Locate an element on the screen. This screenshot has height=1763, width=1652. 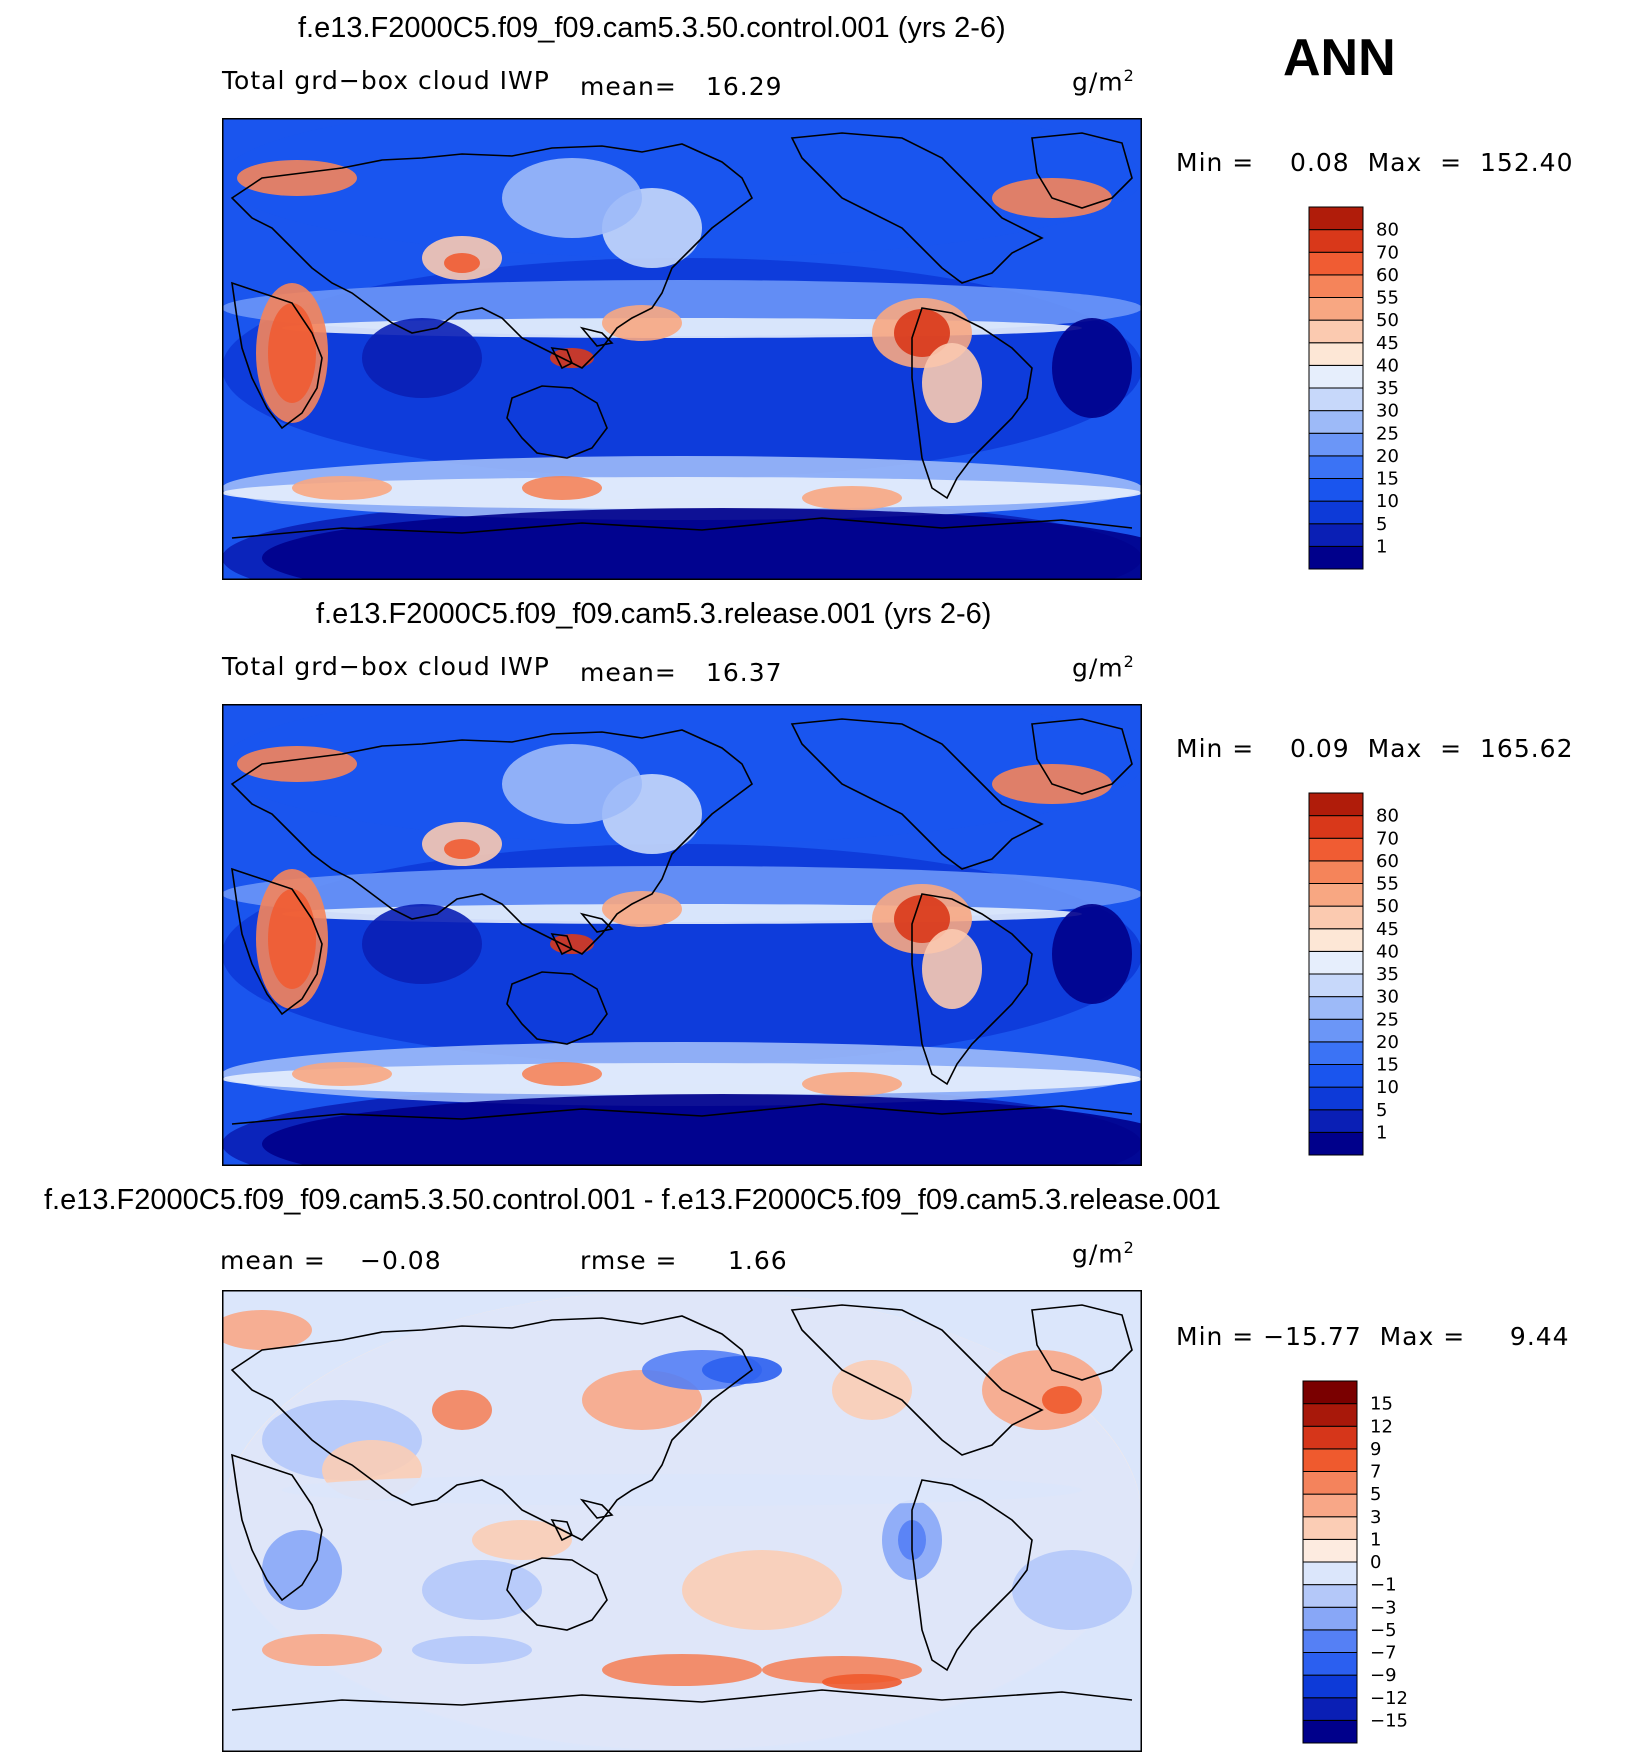
colorbar-tick-label: 1 is located at coordinates (1381, 546).